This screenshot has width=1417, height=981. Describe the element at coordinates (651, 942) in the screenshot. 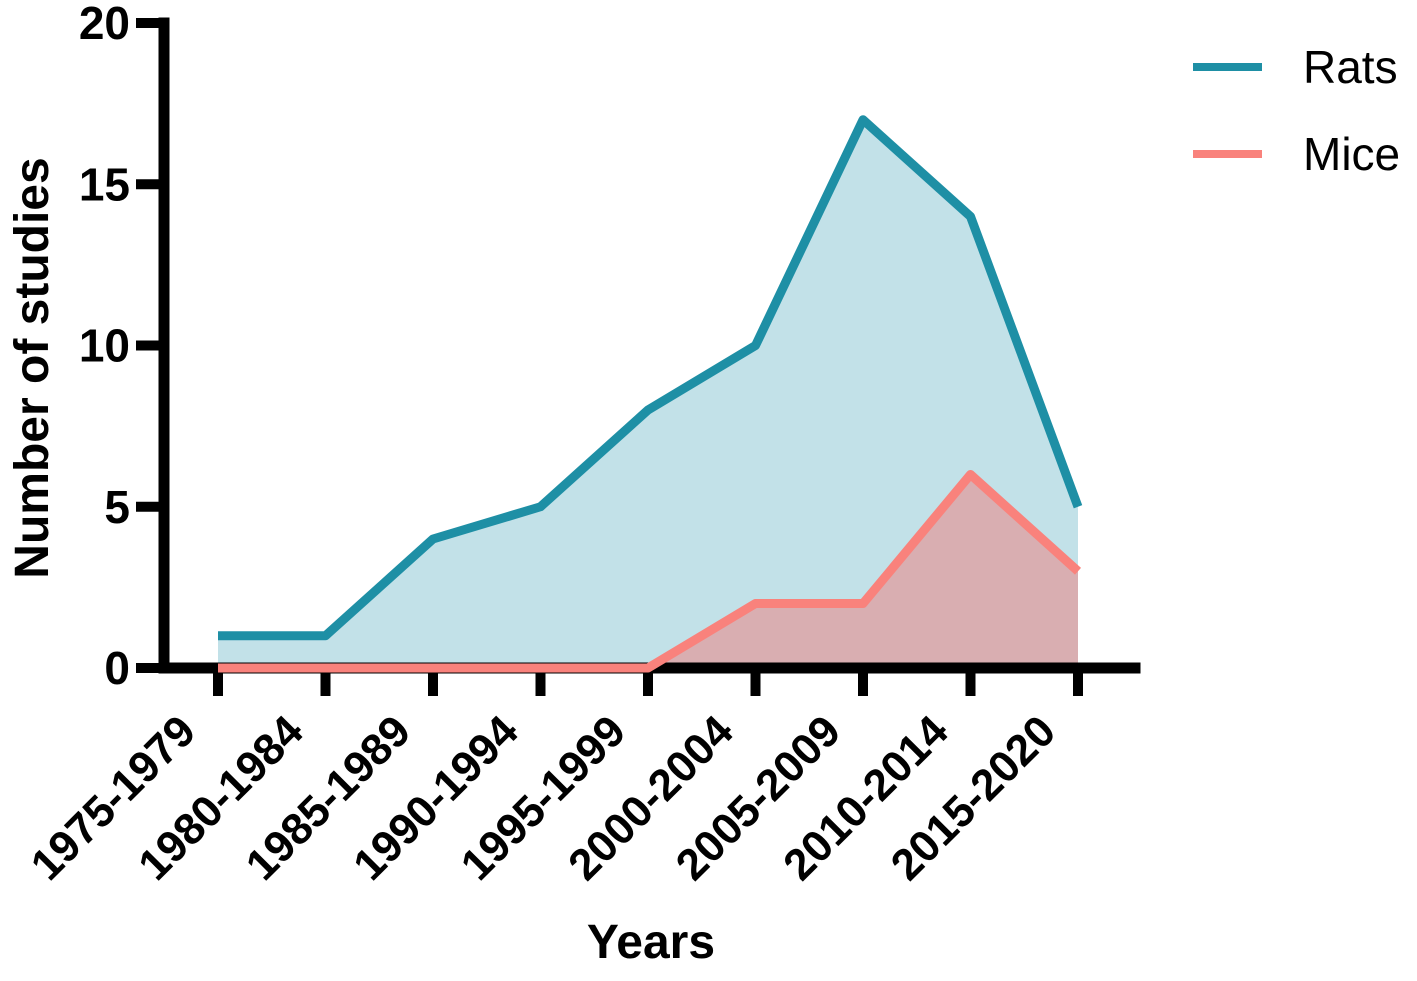

I see `x-axis-title: Years` at that location.